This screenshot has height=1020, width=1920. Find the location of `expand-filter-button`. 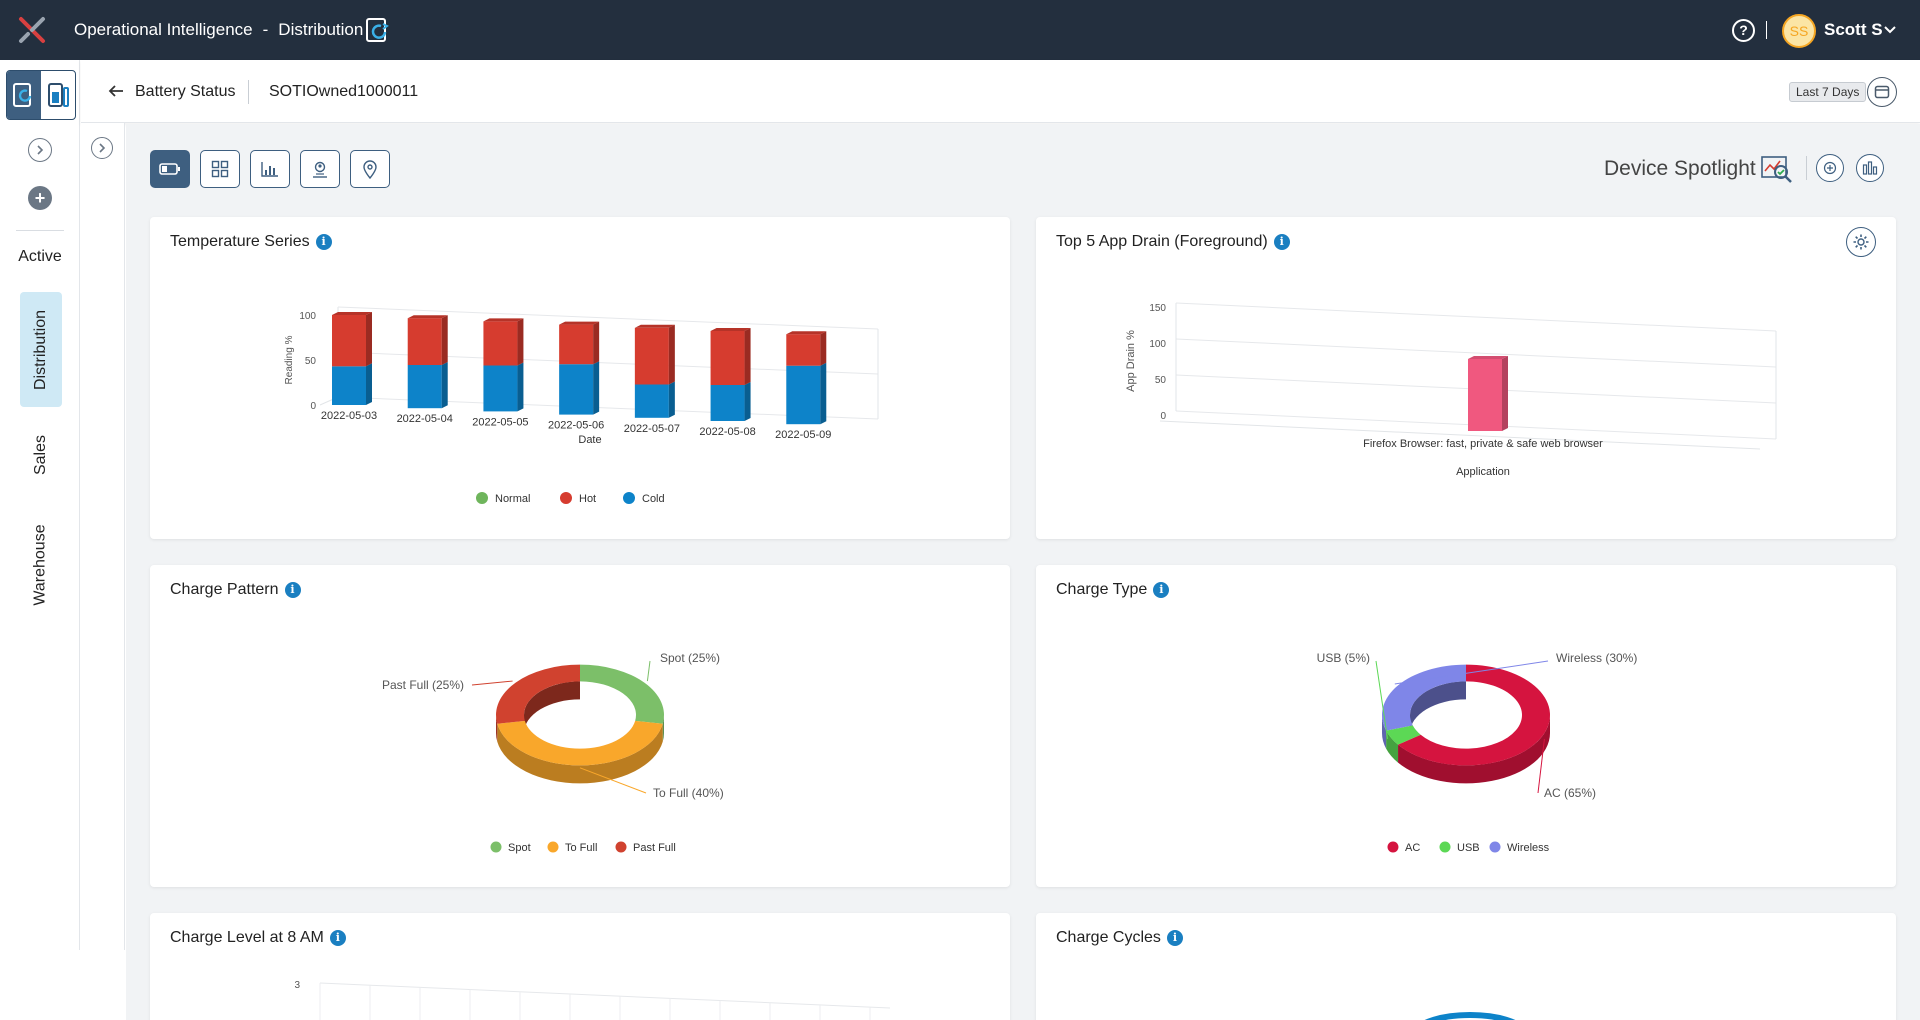

expand-filter-button is located at coordinates (102, 148).